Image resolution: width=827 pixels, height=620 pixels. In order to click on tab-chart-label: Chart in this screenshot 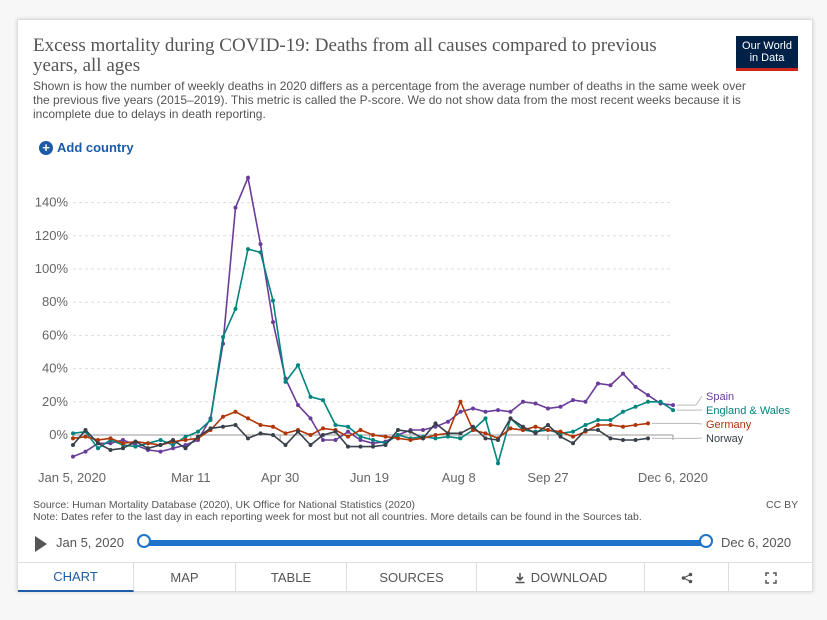, I will do `click(75, 576)`.